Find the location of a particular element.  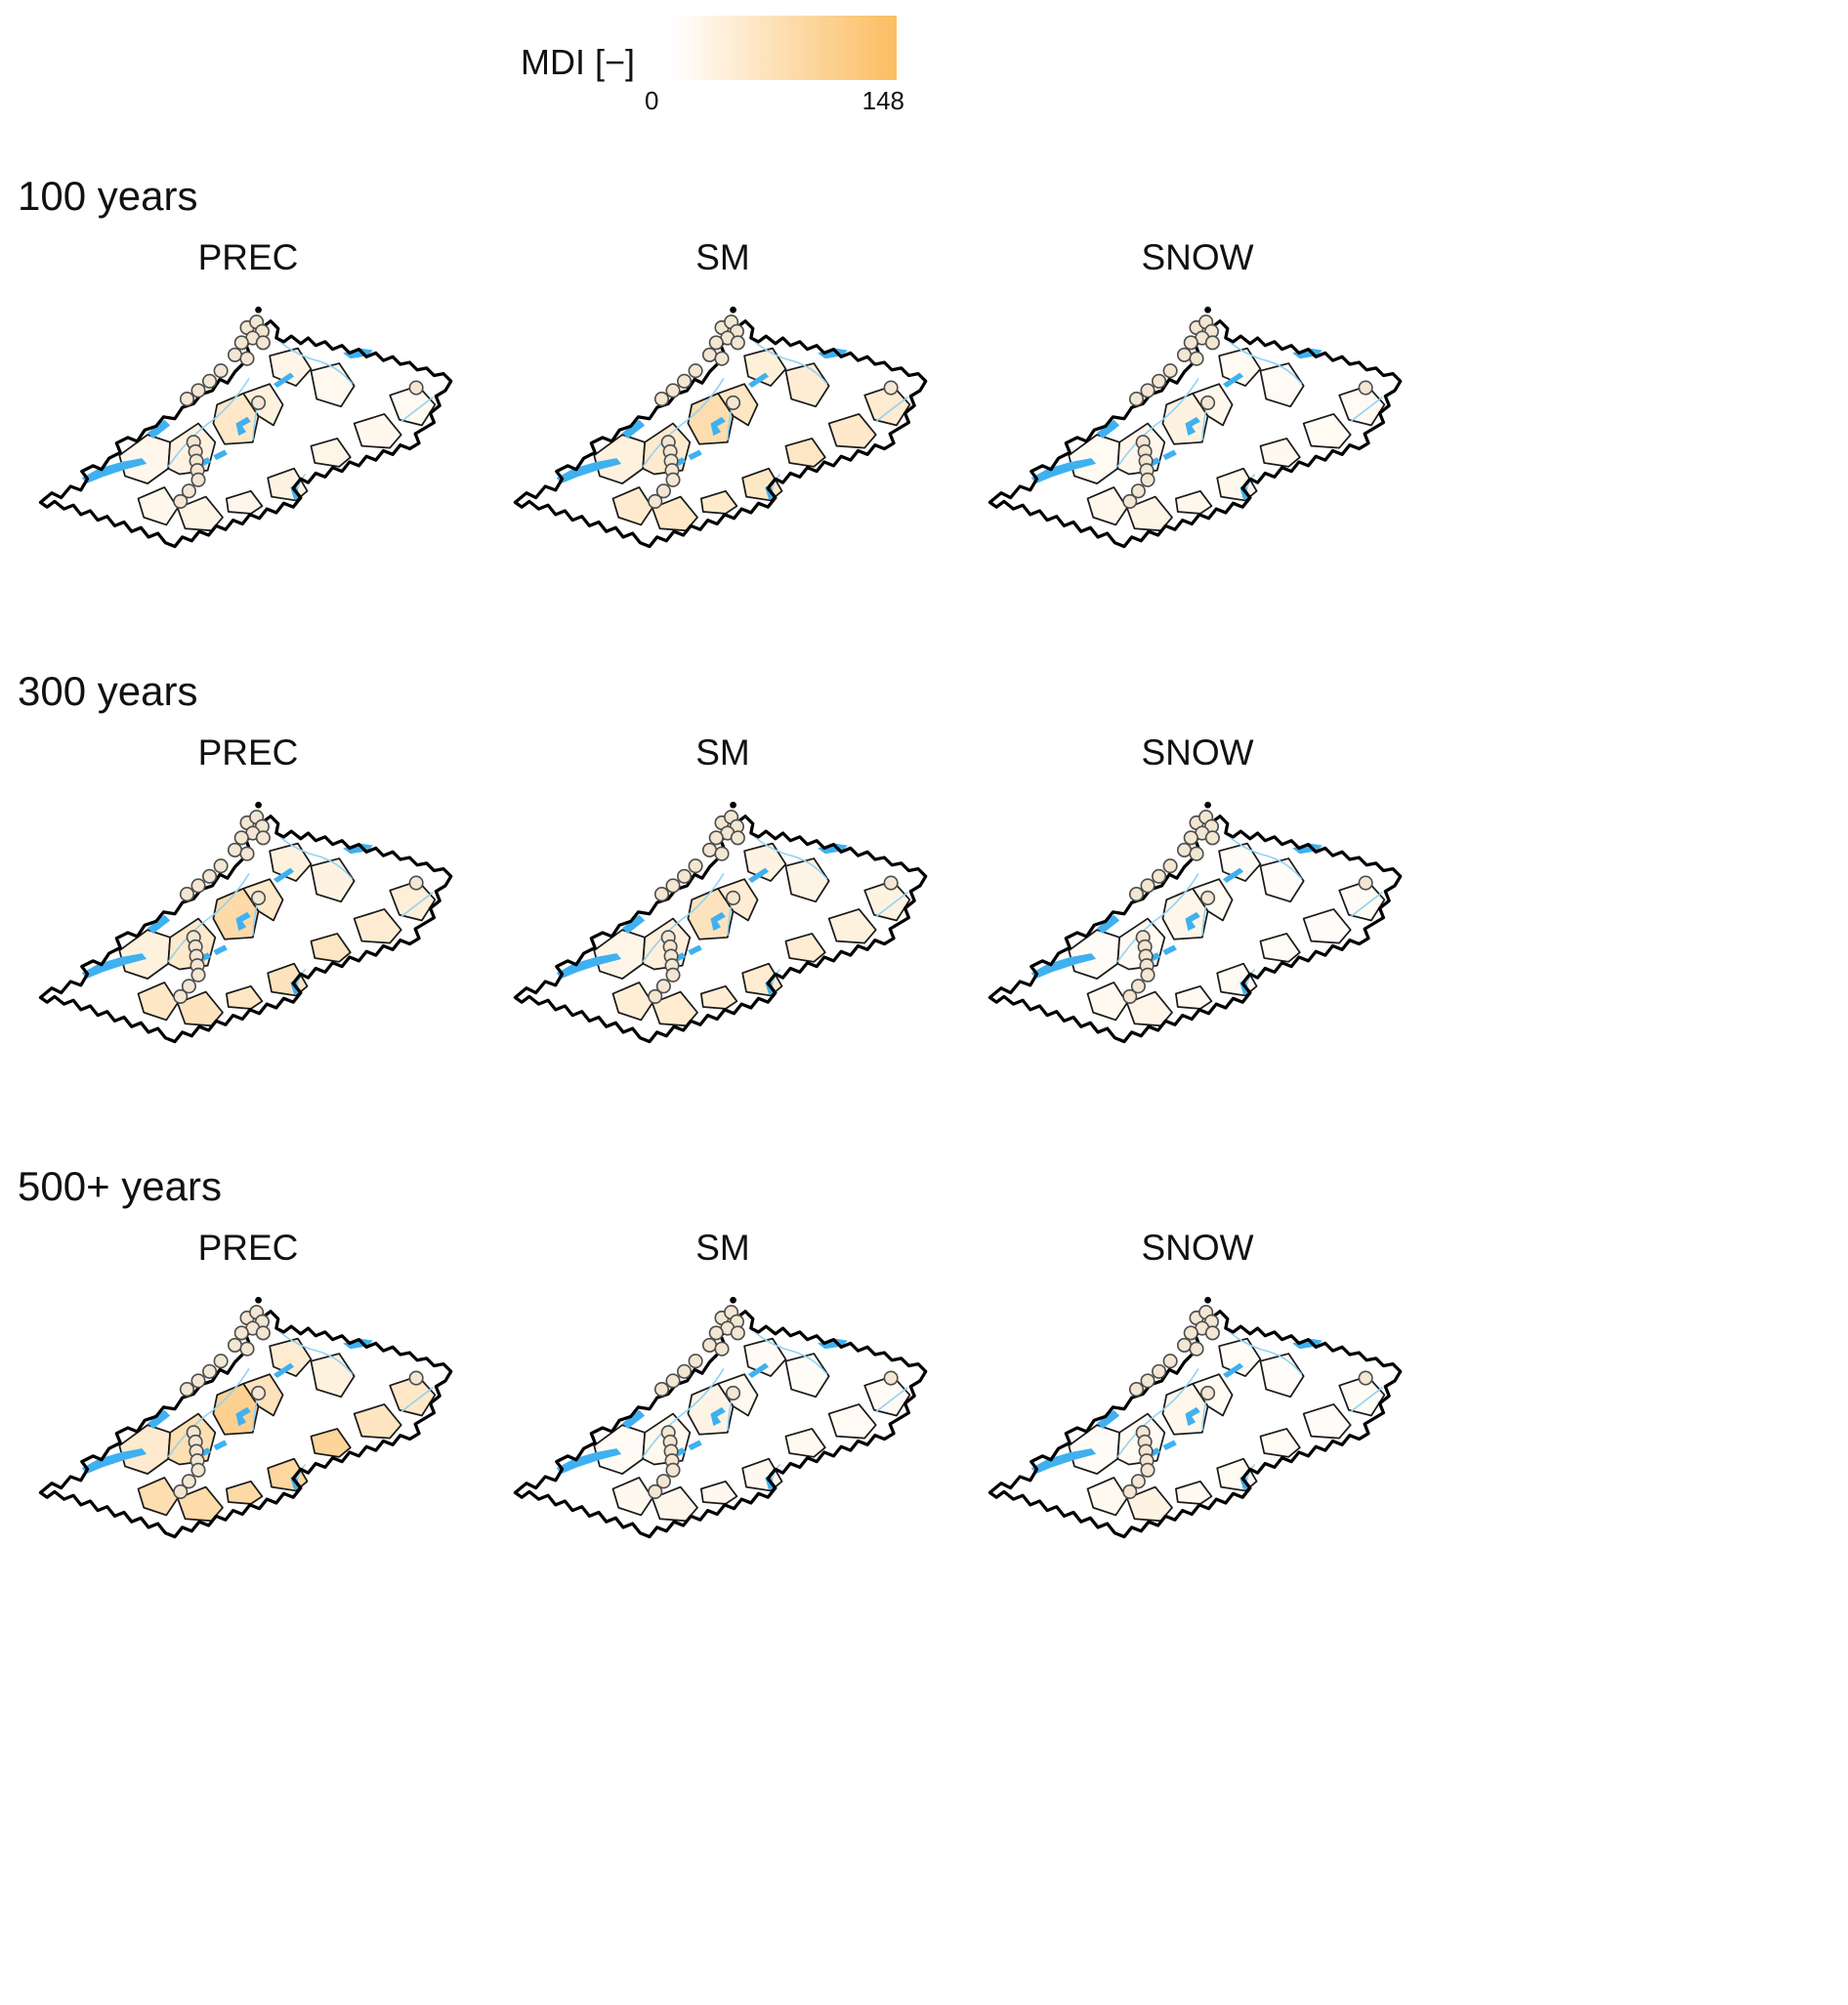

legend-gradient-bar is located at coordinates (775, 48).